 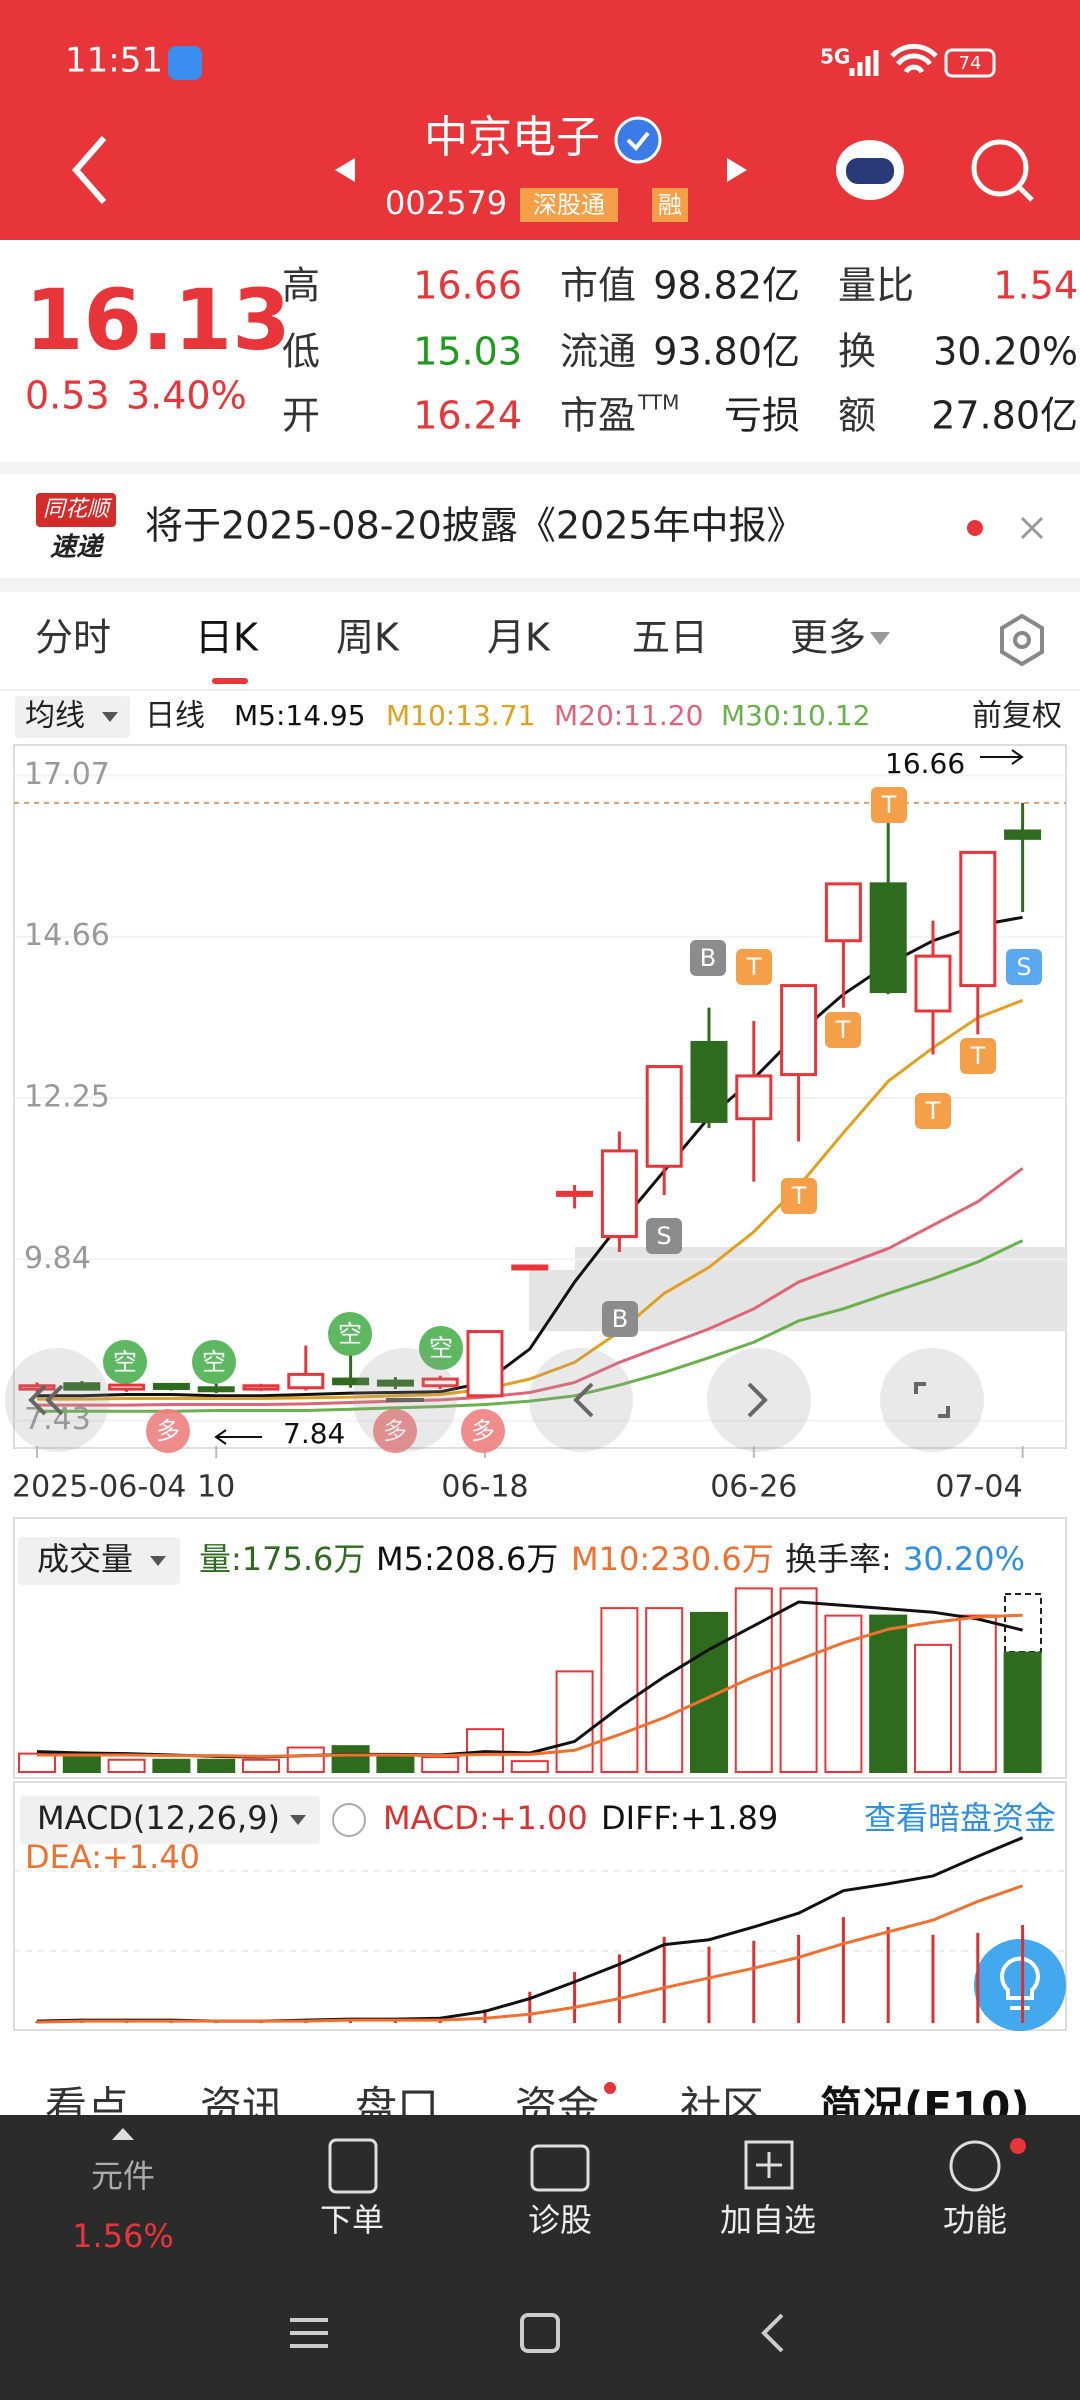 What do you see at coordinates (960, 1818) in the screenshot?
I see `dark-pool-link: 查看暗盘资金` at bounding box center [960, 1818].